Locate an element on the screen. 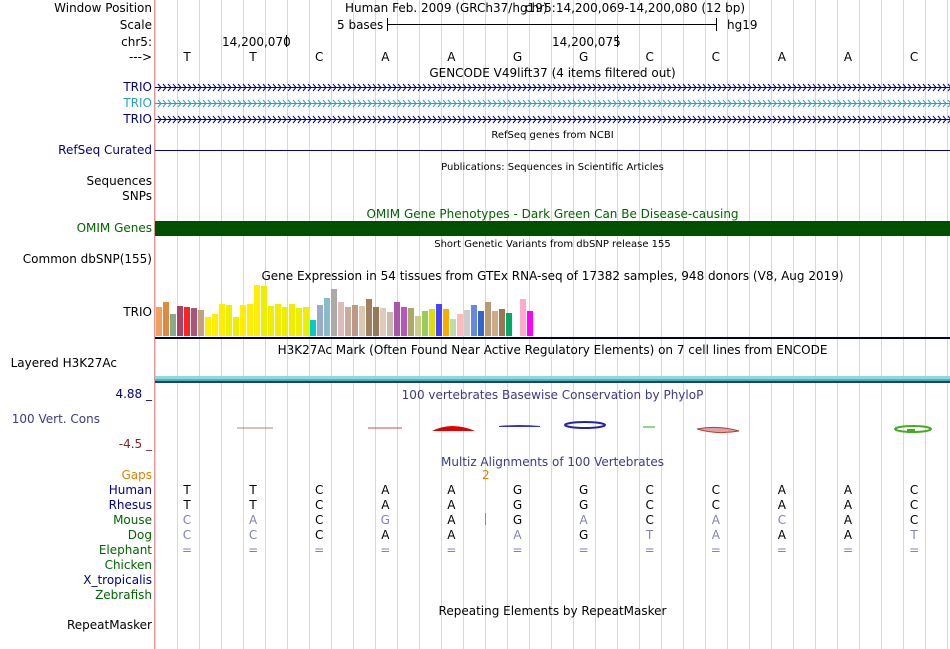 The image size is (950, 649). label-trio-2: TRIO is located at coordinates (137, 103).